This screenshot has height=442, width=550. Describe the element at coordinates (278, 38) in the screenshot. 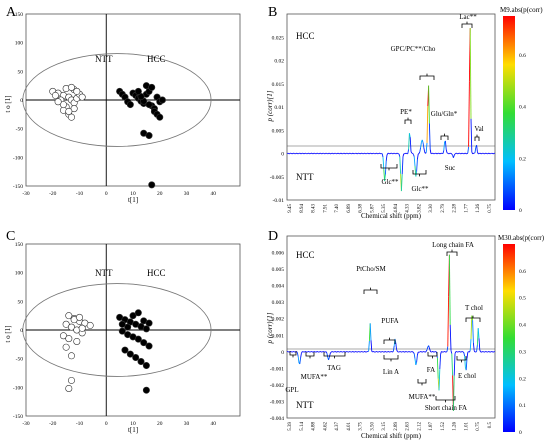

I see `y-tick-label: 0.025` at that location.